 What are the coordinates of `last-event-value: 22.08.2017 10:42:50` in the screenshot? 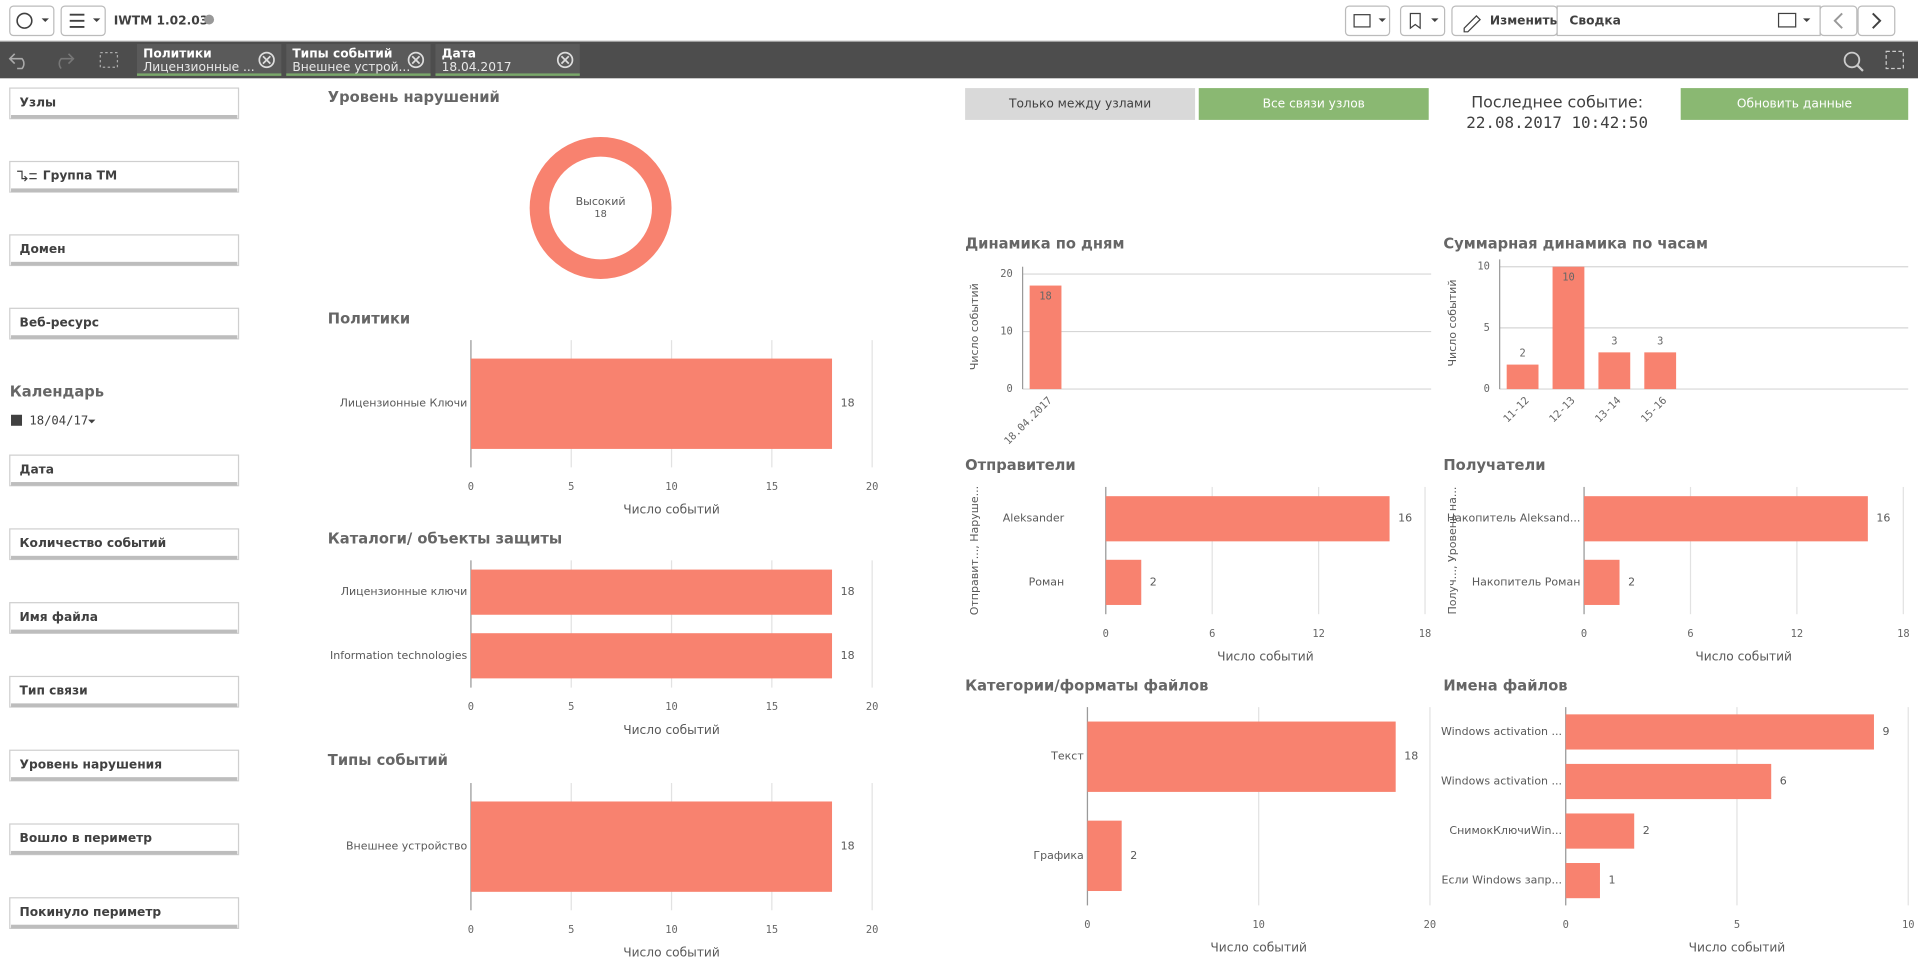 It's located at (1557, 122).